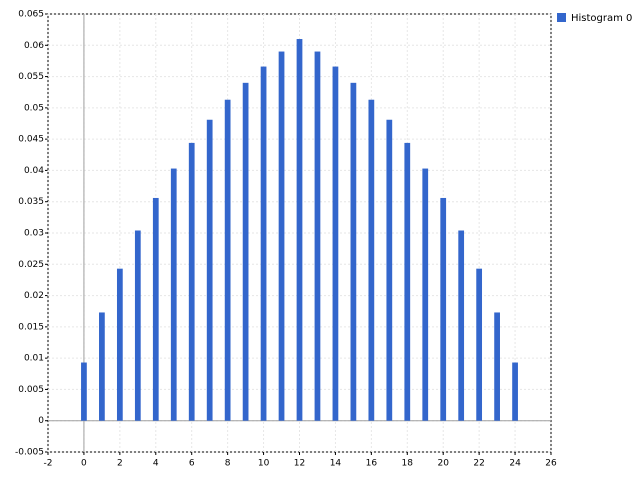  I want to click on y-tick-label: -0.005, so click(29, 453).